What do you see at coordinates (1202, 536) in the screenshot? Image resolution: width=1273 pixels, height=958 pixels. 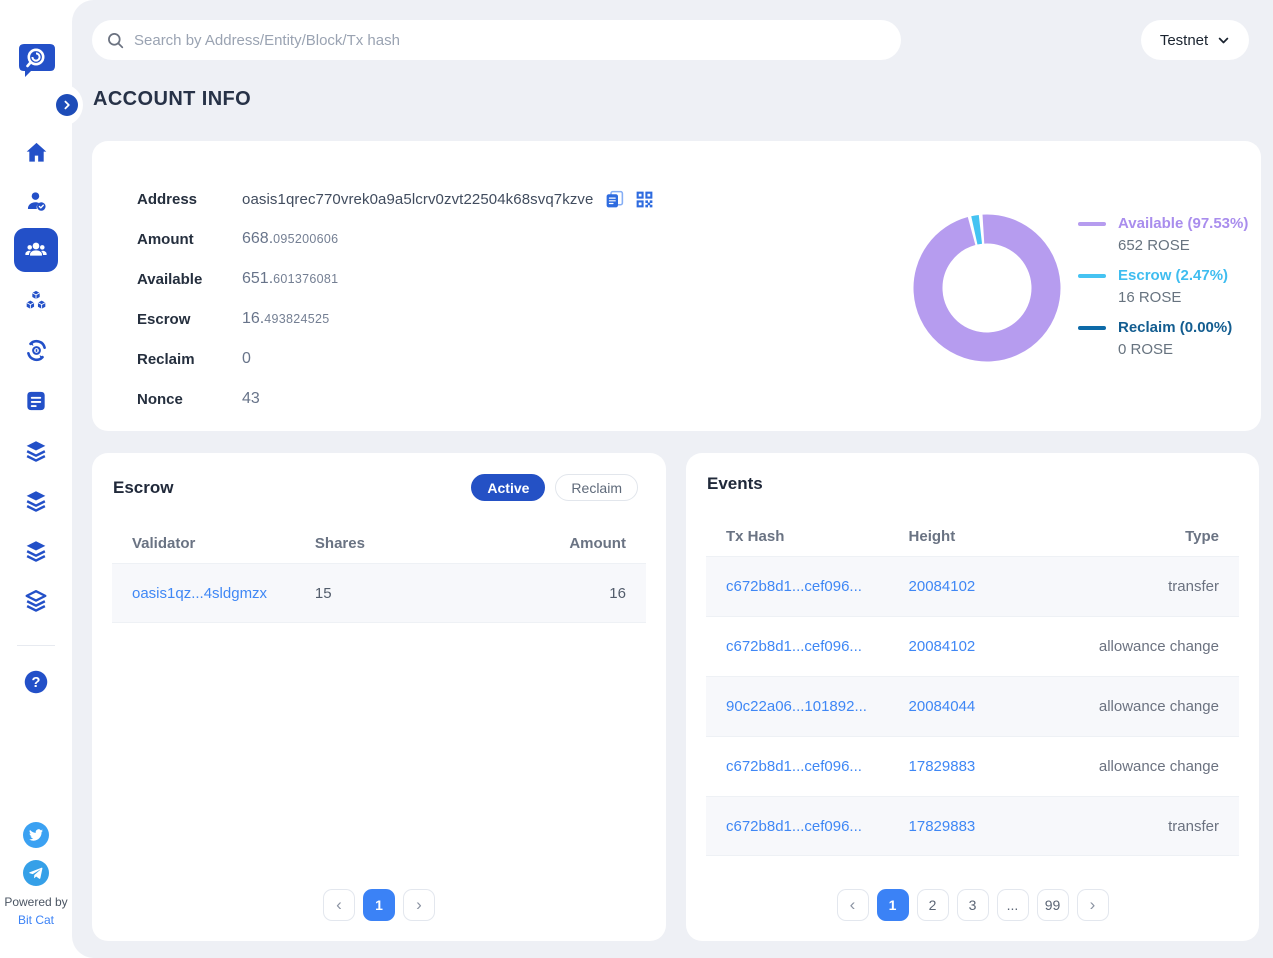 I see `column-type: Type` at bounding box center [1202, 536].